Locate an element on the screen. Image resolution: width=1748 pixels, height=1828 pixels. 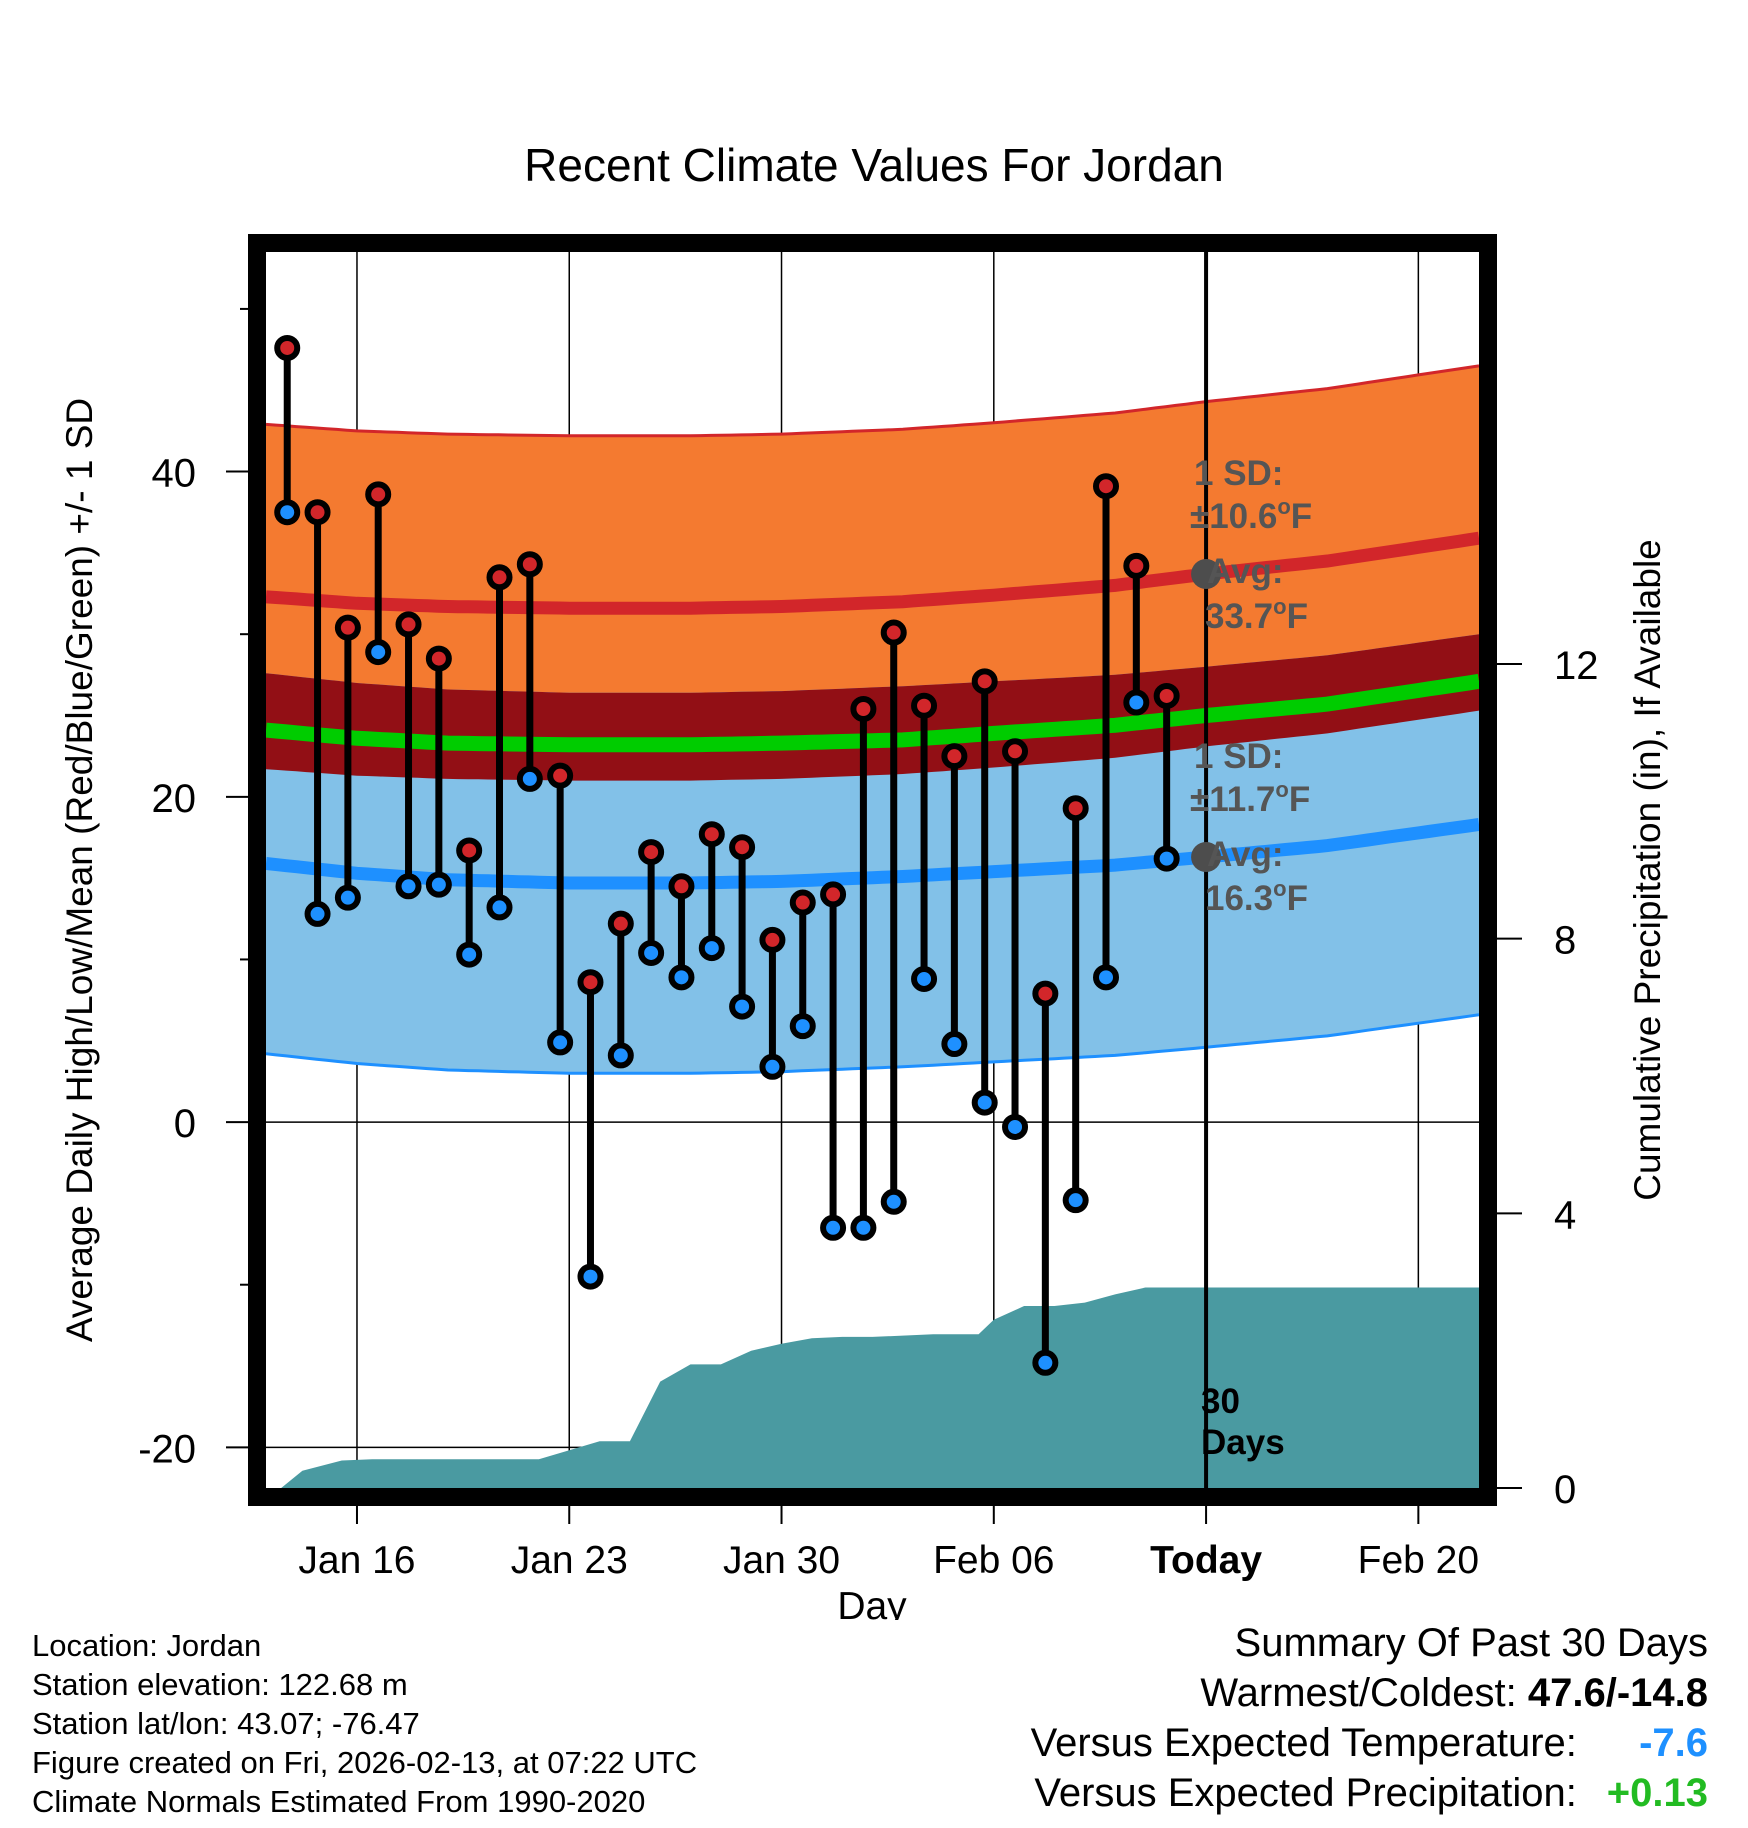
low-sd-label: 1 SD: is located at coordinates (1238, 756).